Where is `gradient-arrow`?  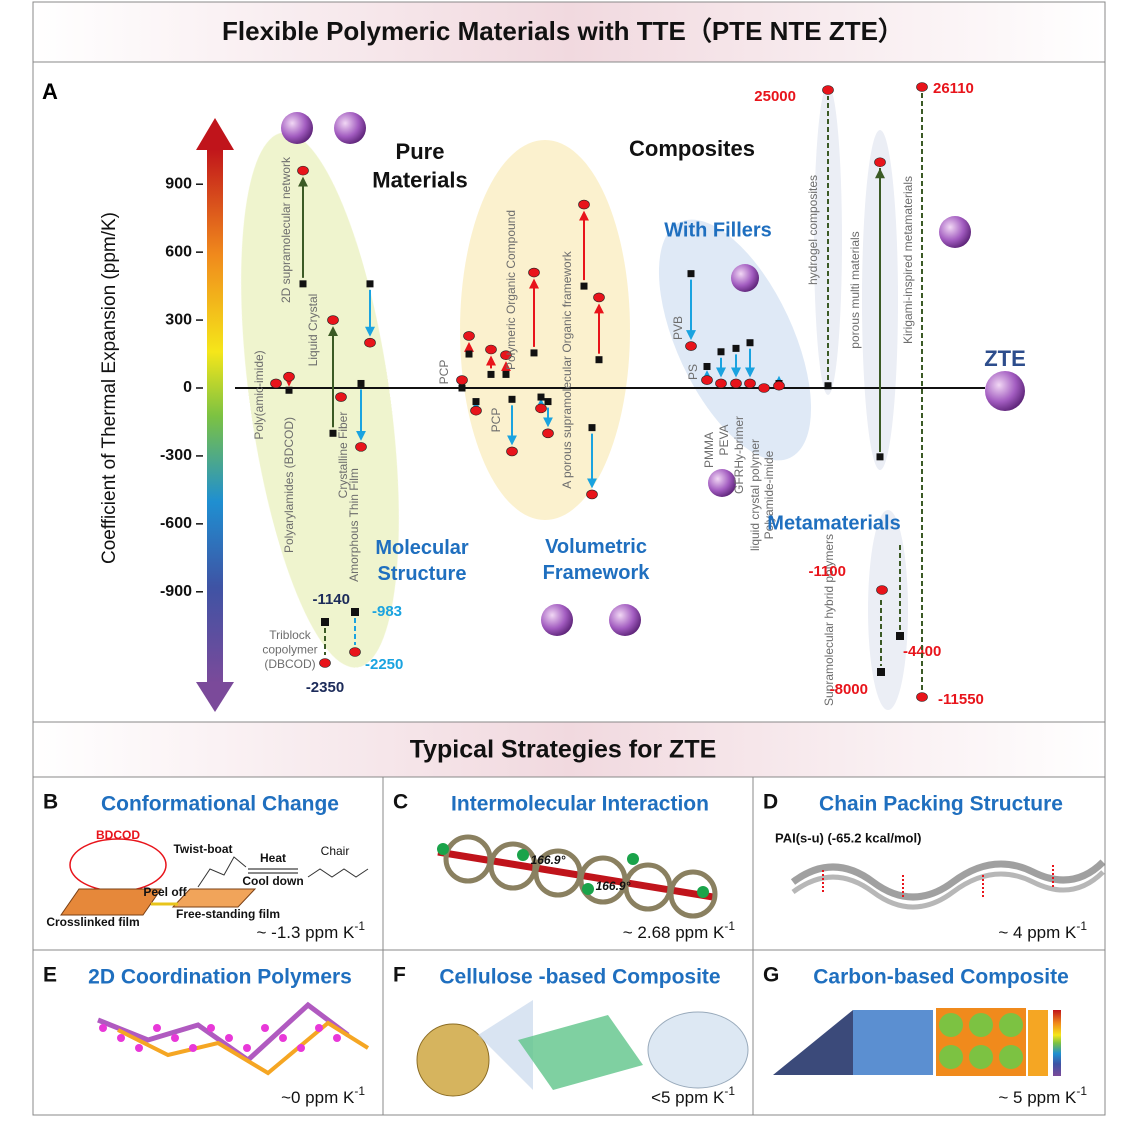
gradient-arrow is located at coordinates (215, 416).